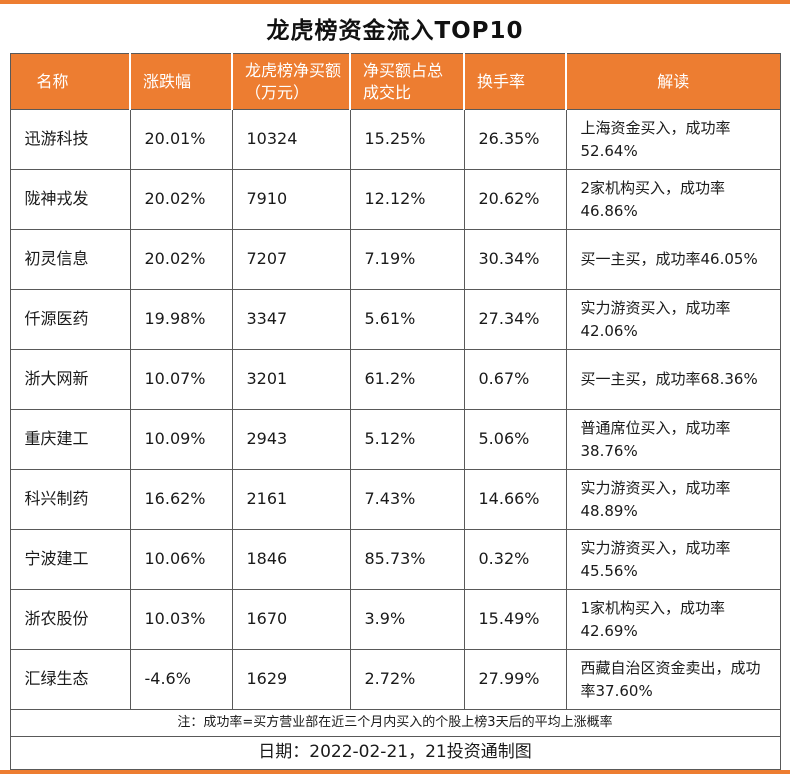  What do you see at coordinates (395, 31) in the screenshot?
I see `page-title: 龙虎榜资金流入TOP10` at bounding box center [395, 31].